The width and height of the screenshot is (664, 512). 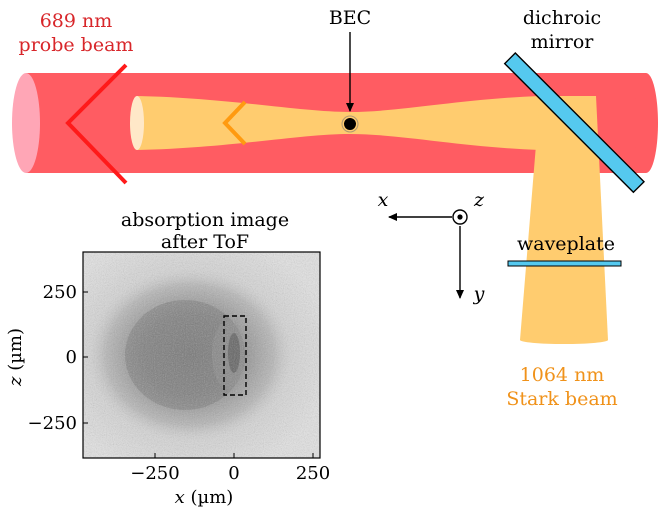 What do you see at coordinates (460, 217) in the screenshot?
I see `triad-z-dot` at bounding box center [460, 217].